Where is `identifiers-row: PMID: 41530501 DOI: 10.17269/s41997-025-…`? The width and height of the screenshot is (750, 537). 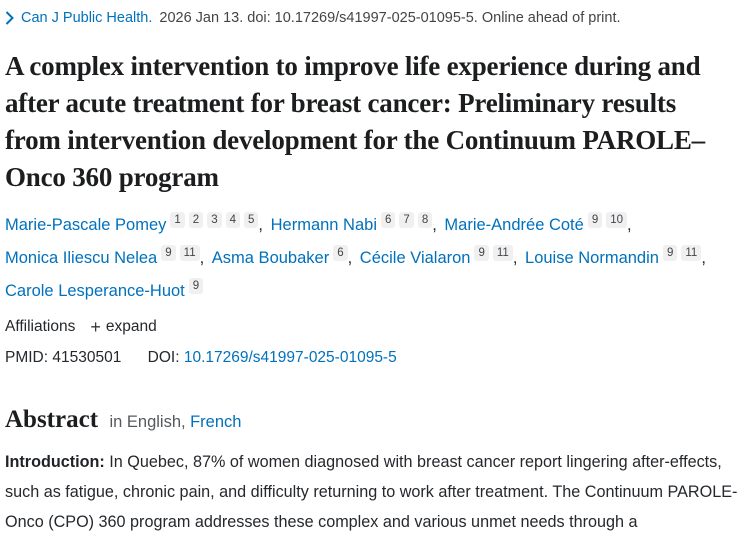
identifiers-row: PMID: 41530501 DOI: 10.17269/s41997-025-… is located at coordinates (375, 358).